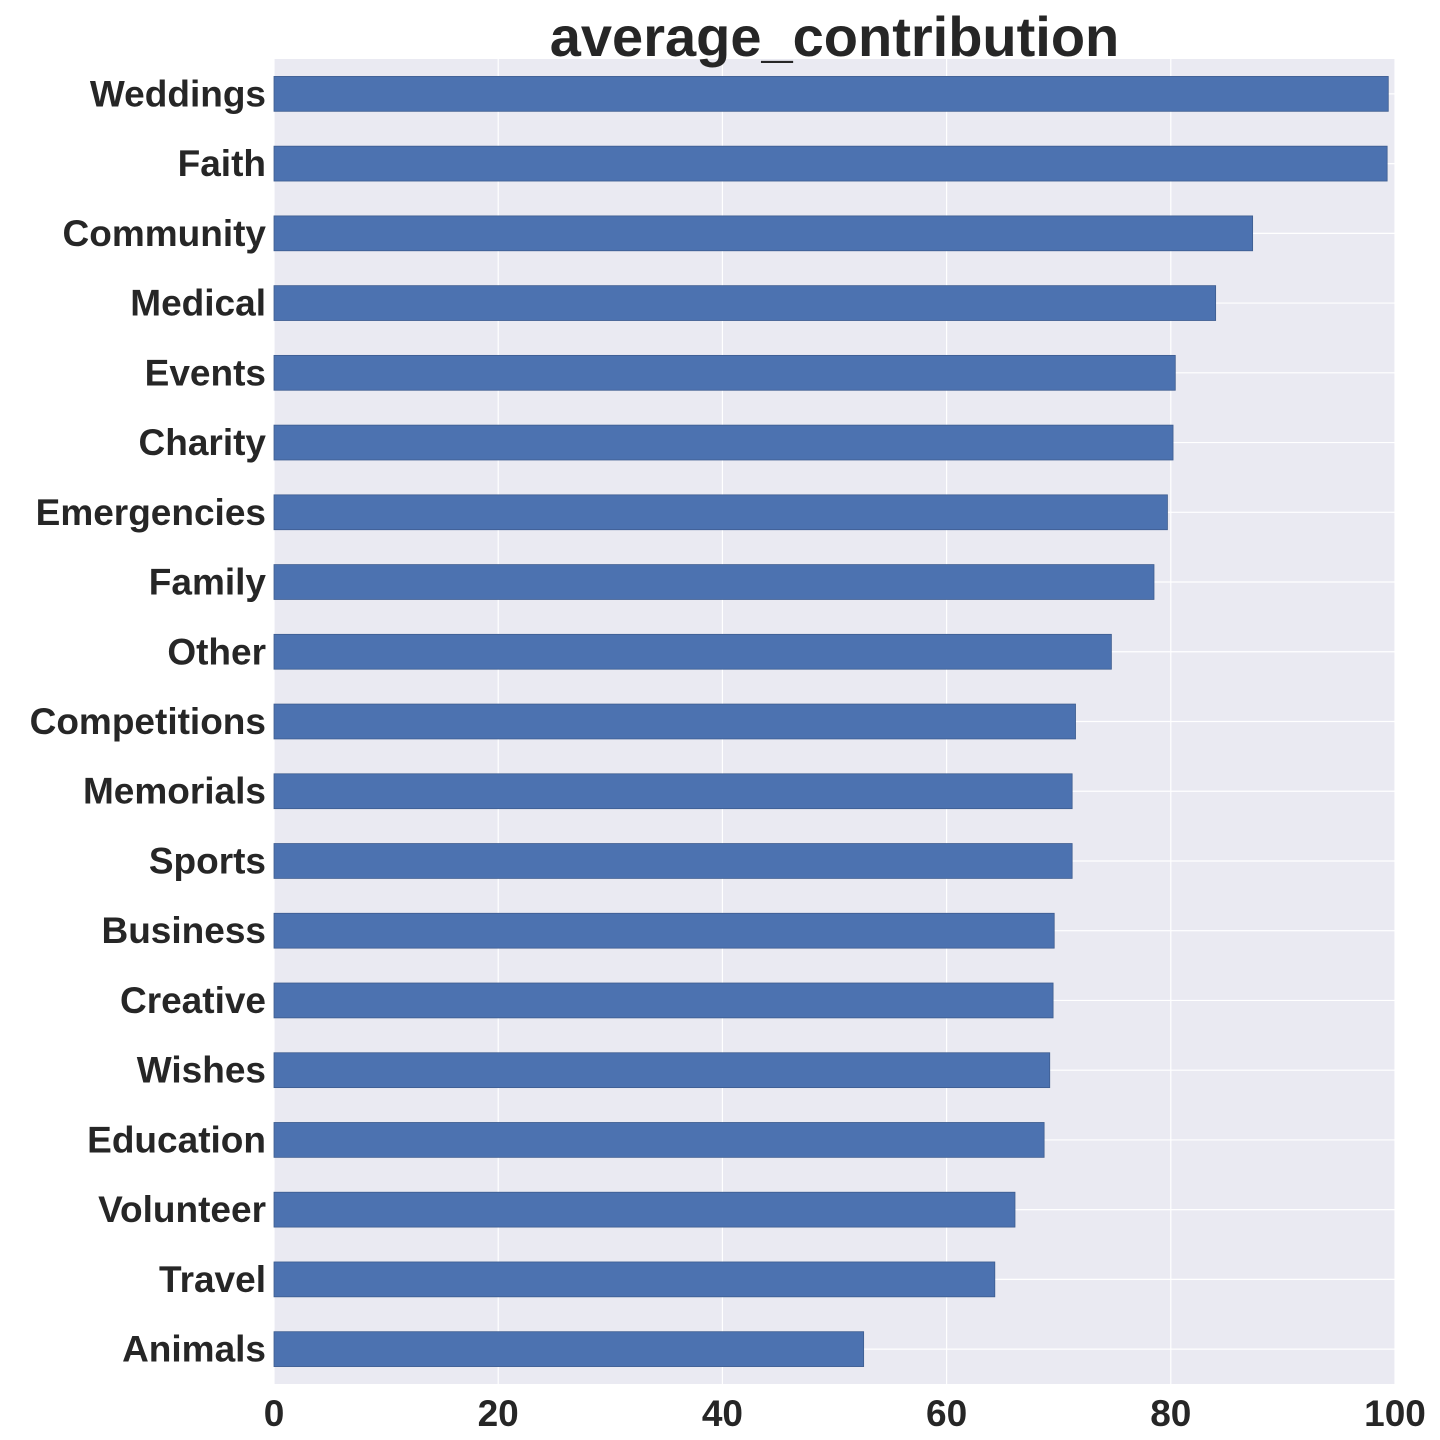 The width and height of the screenshot is (1440, 1440). I want to click on y-tick-label: Sports, so click(207, 860).